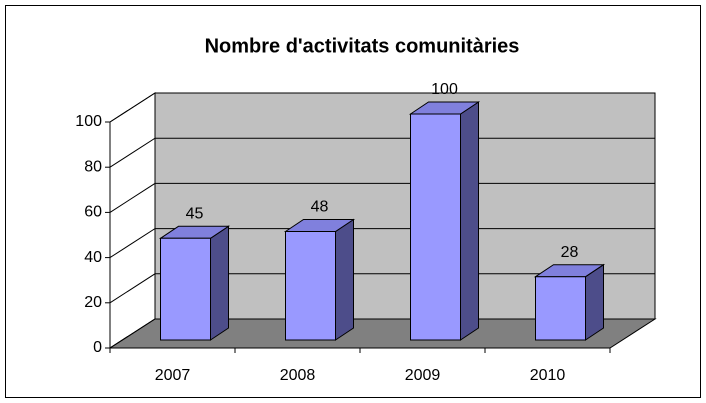 This screenshot has width=706, height=403. I want to click on value-label: 28, so click(570, 252).